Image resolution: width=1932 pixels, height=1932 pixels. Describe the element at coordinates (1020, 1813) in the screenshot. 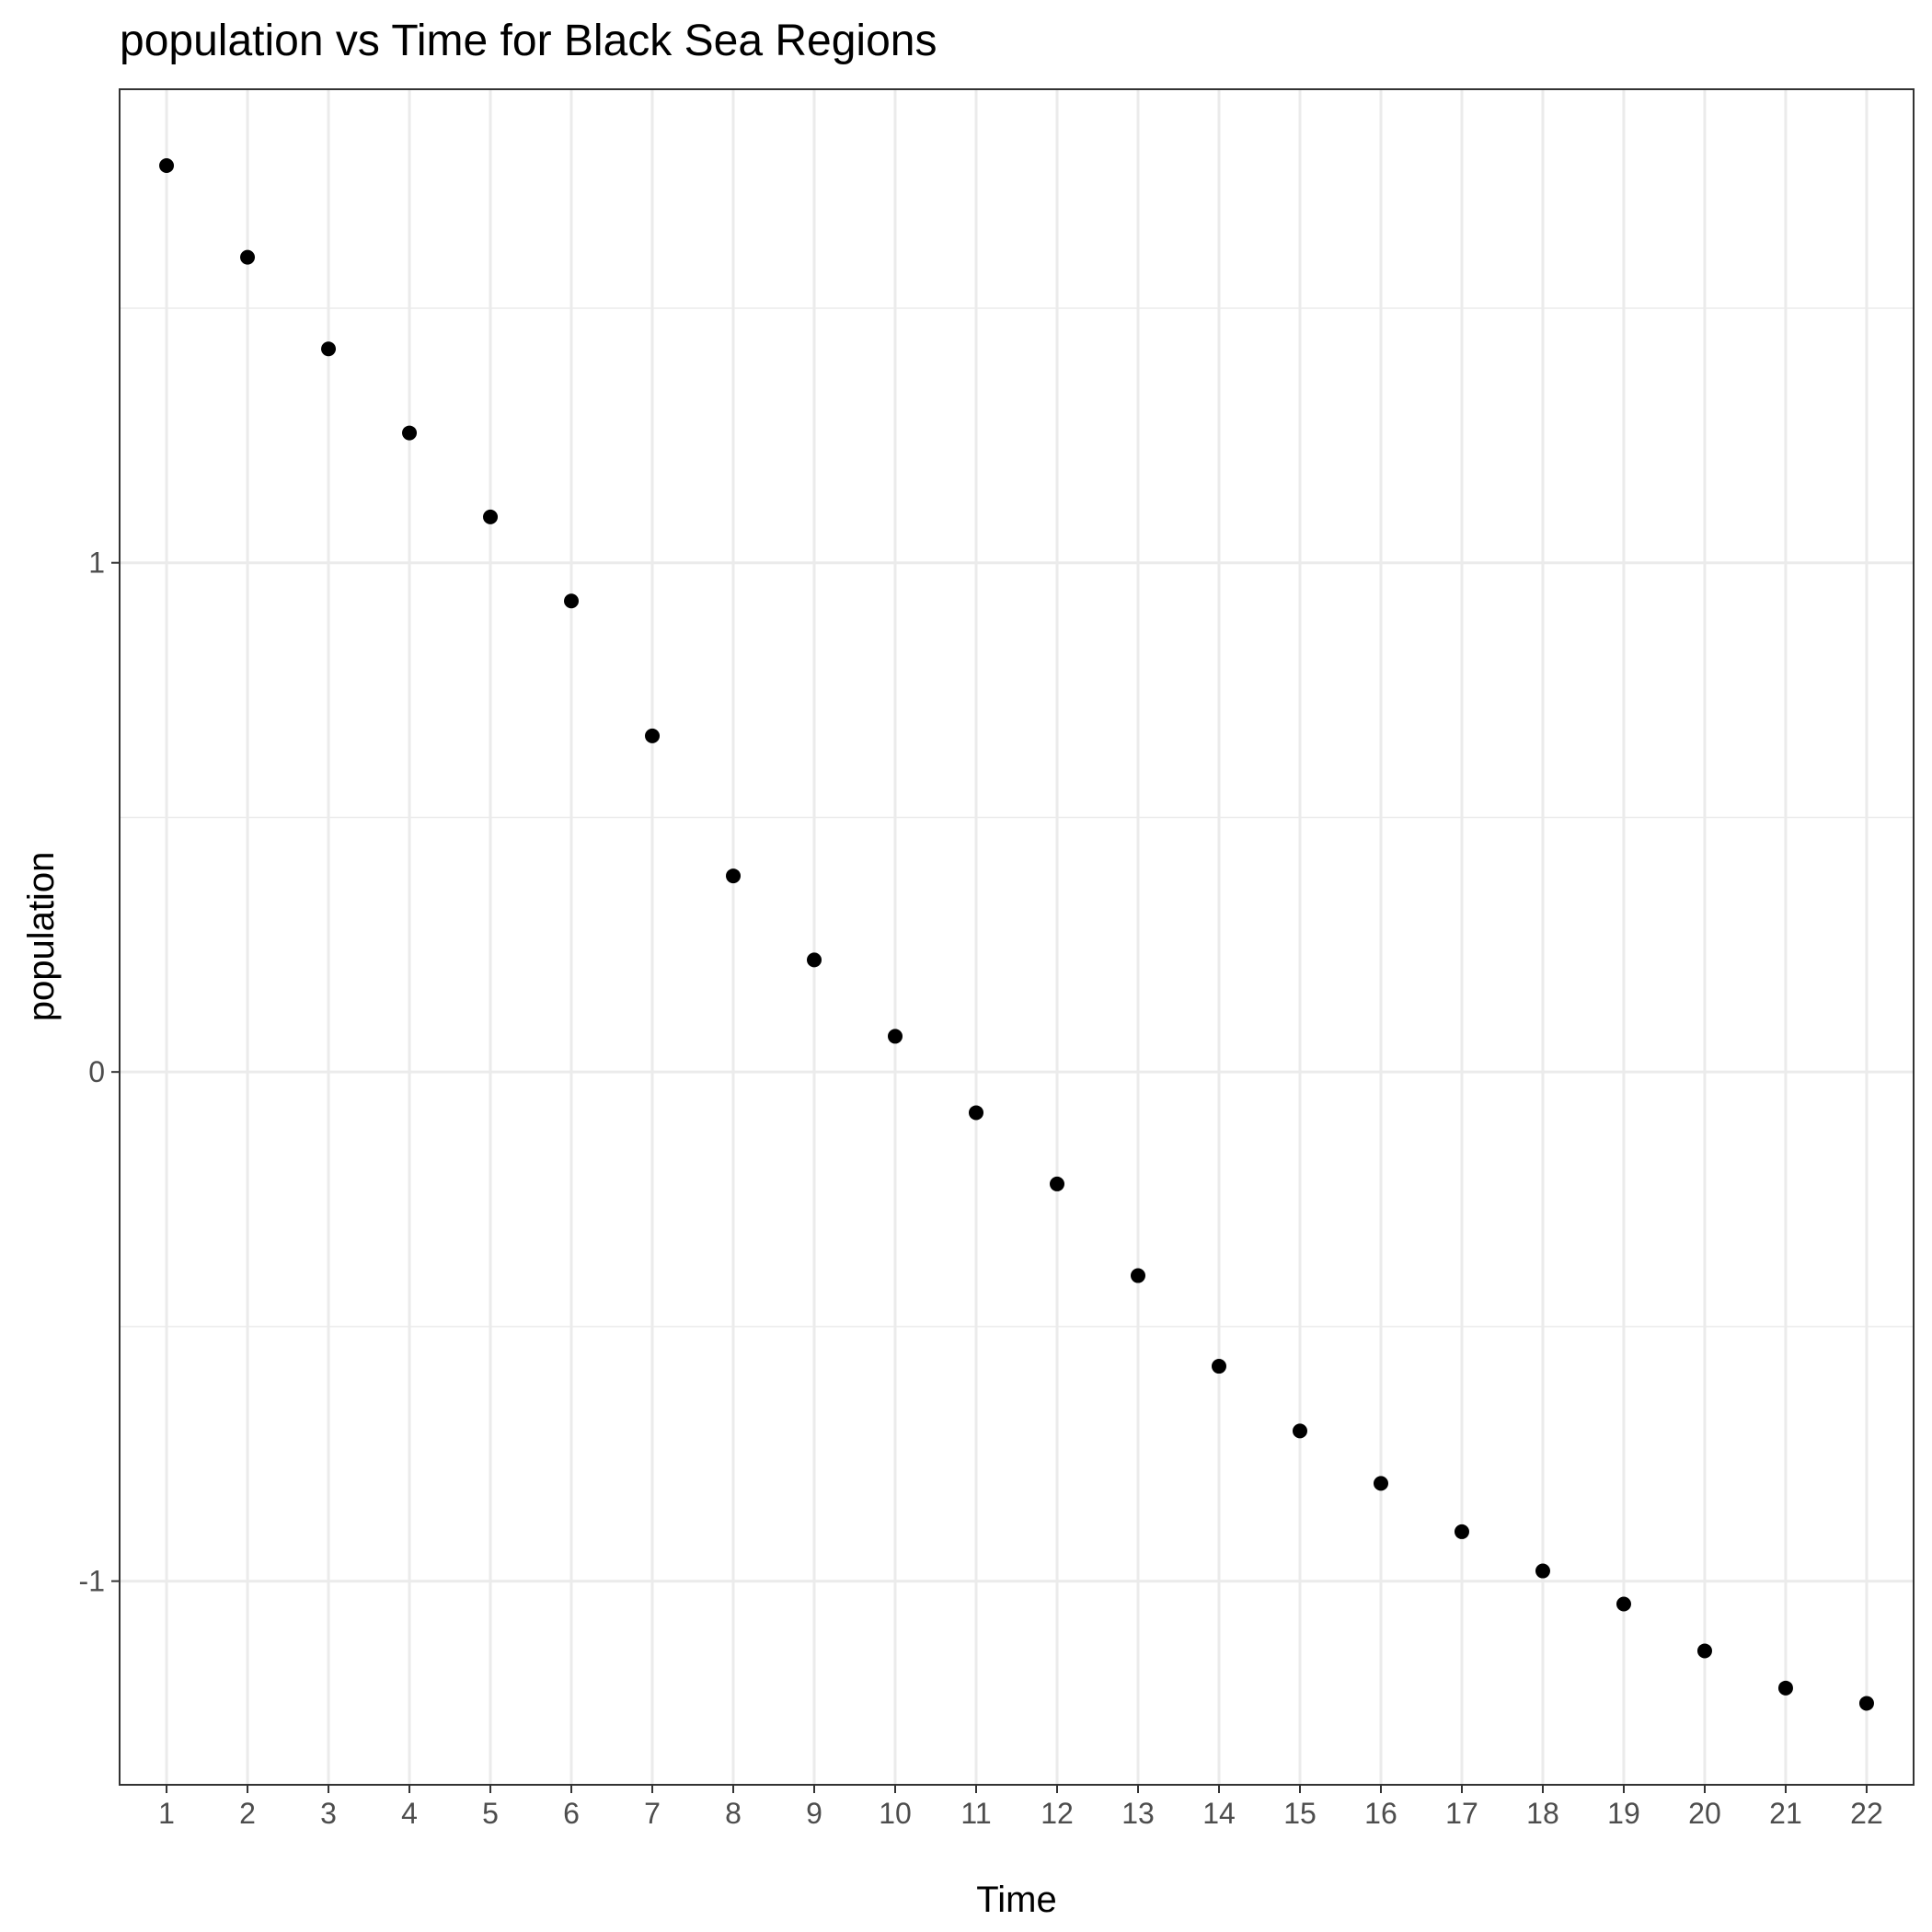

I see `x-tick-labels: 1 2 3 4 5 6 7 8 9 10 11 12 13 14 15 16 17 18 19 20 21 22` at that location.